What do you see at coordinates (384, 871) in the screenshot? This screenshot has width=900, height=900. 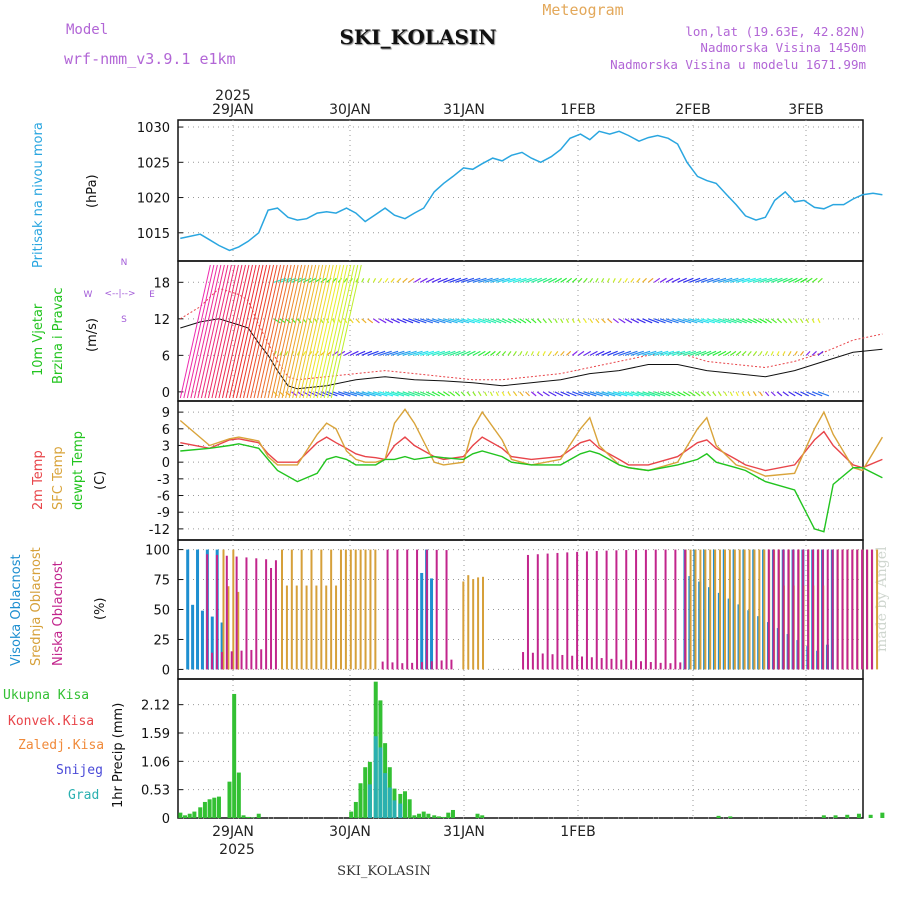 I see `footer-station: SKI_KOLASIN` at bounding box center [384, 871].